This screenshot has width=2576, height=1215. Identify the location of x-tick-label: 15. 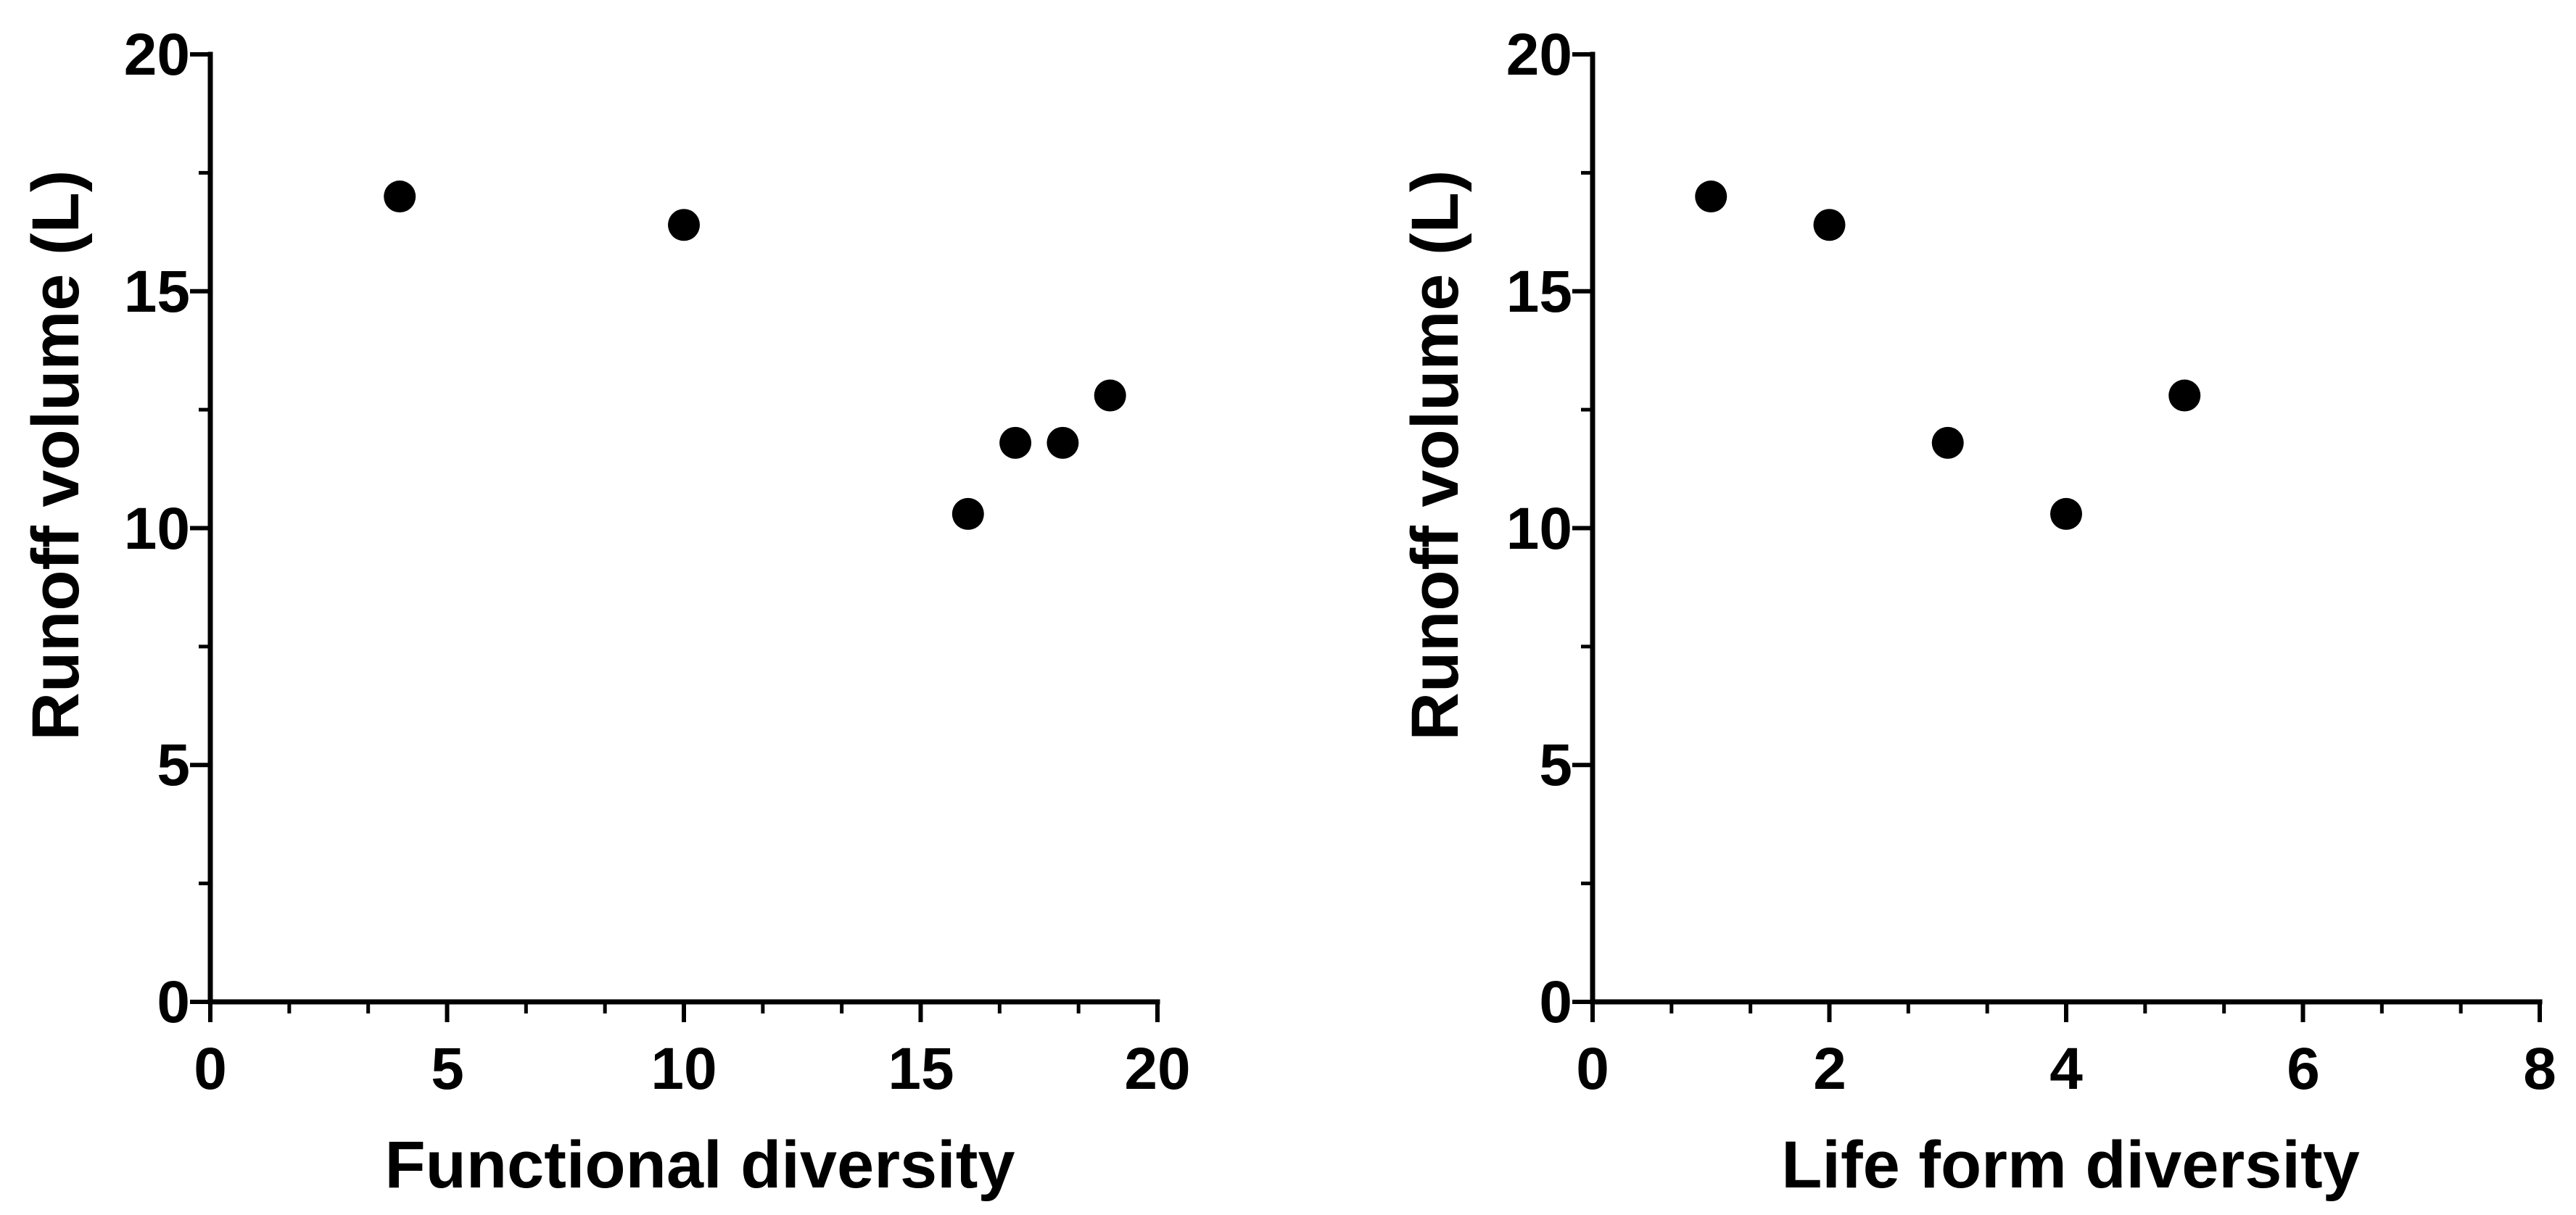
(921, 1069).